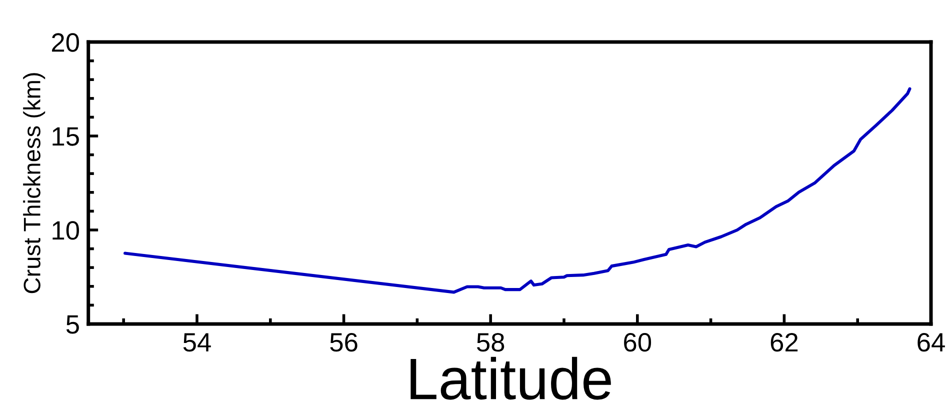  I want to click on x-tick-label: 60, so click(638, 342).